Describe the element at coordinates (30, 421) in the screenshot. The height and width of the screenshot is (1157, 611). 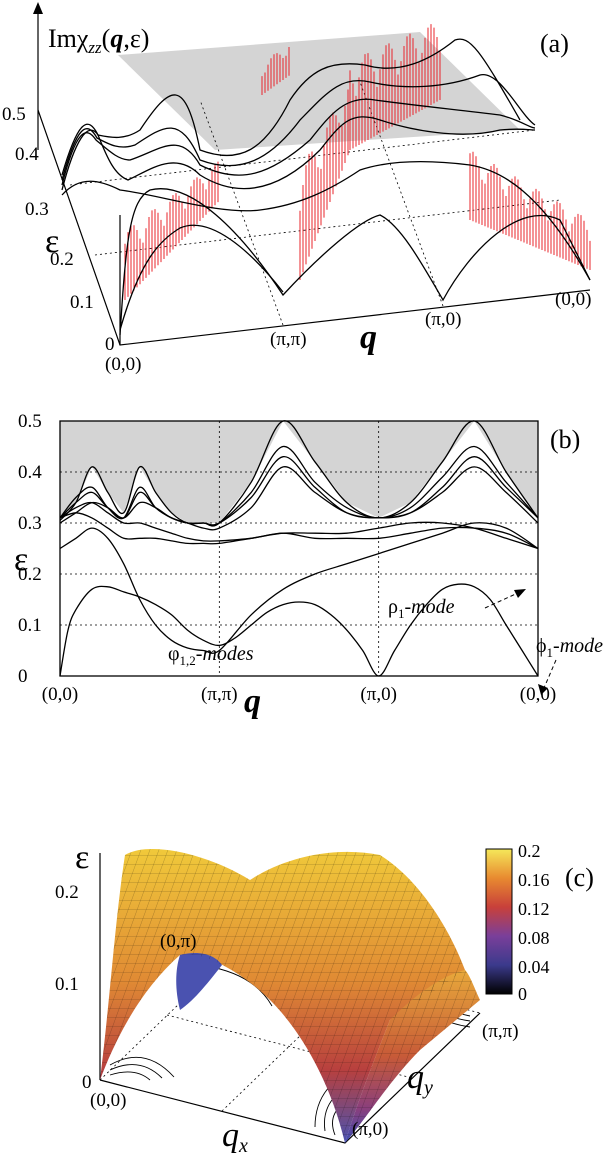
I see `panel-b-ytick: 0.5` at that location.